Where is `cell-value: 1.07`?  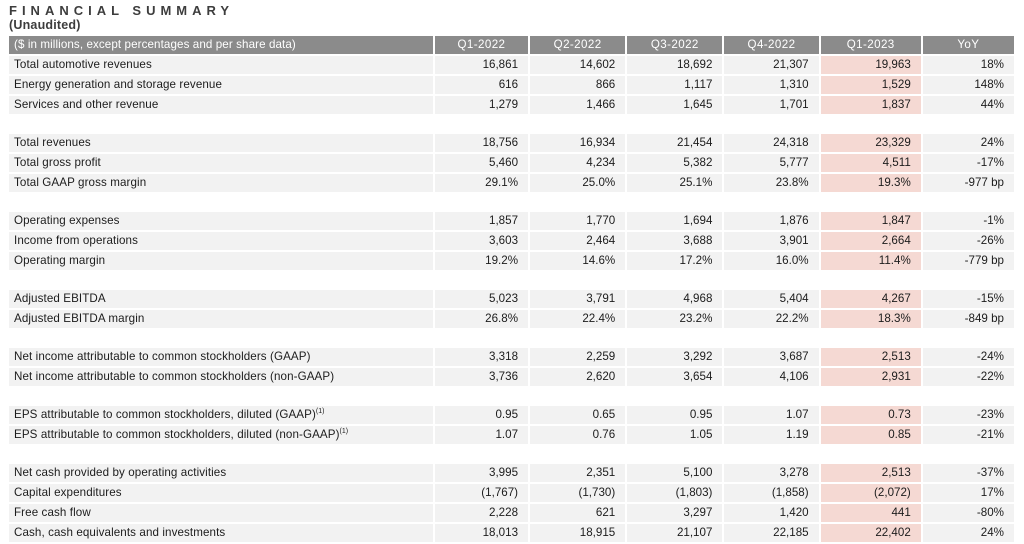 cell-value: 1.07 is located at coordinates (481, 435).